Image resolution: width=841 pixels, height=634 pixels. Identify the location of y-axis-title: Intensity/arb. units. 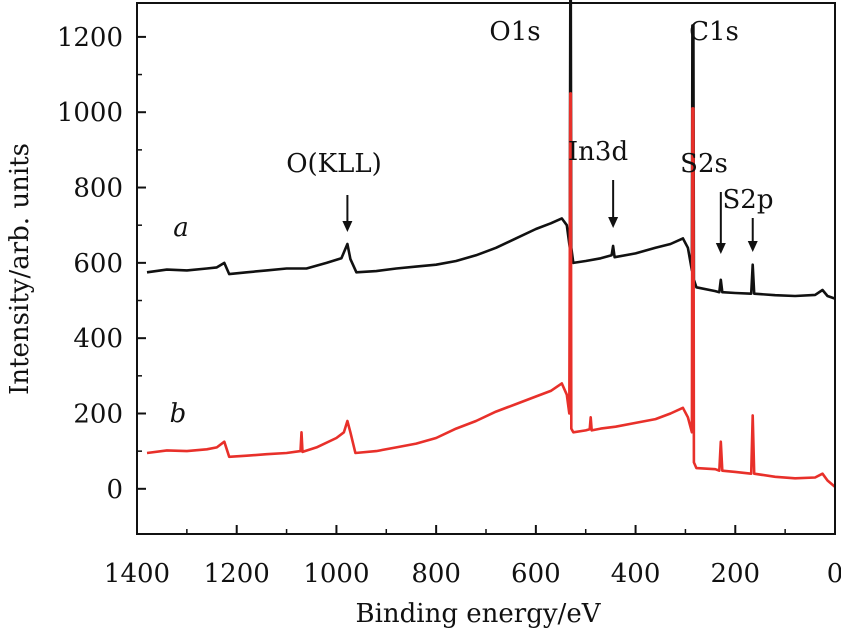
(20, 269).